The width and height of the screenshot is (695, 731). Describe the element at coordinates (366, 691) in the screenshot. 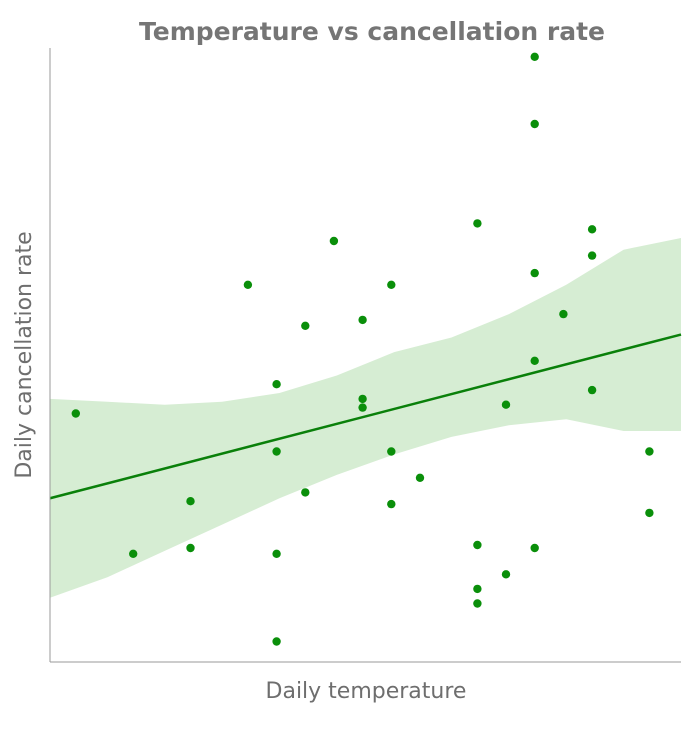

I see `x-axis-label: Daily temperature` at that location.